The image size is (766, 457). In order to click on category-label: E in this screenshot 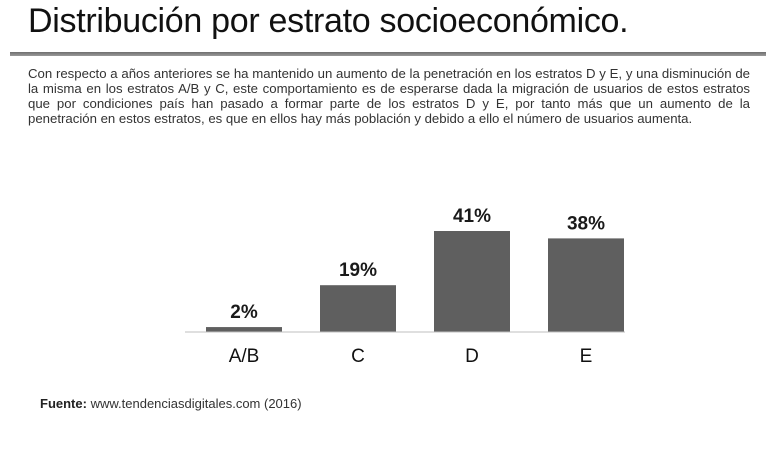, I will do `click(586, 356)`.